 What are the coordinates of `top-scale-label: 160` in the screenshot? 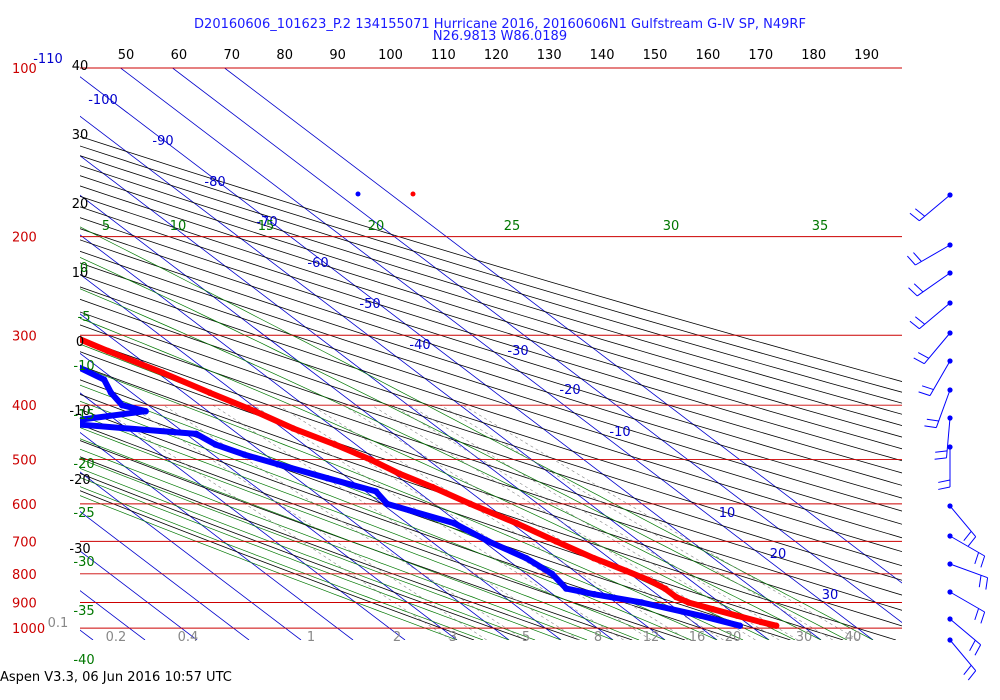 It's located at (707, 55).